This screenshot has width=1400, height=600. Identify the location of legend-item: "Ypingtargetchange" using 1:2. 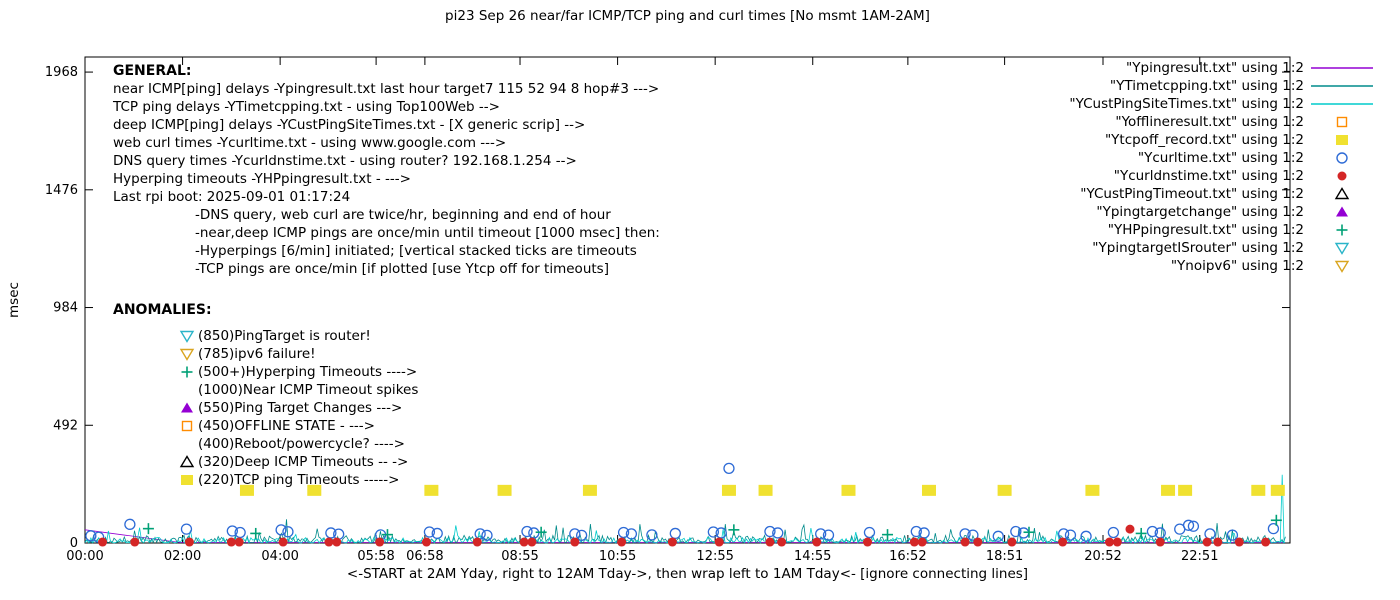
(1221, 212).